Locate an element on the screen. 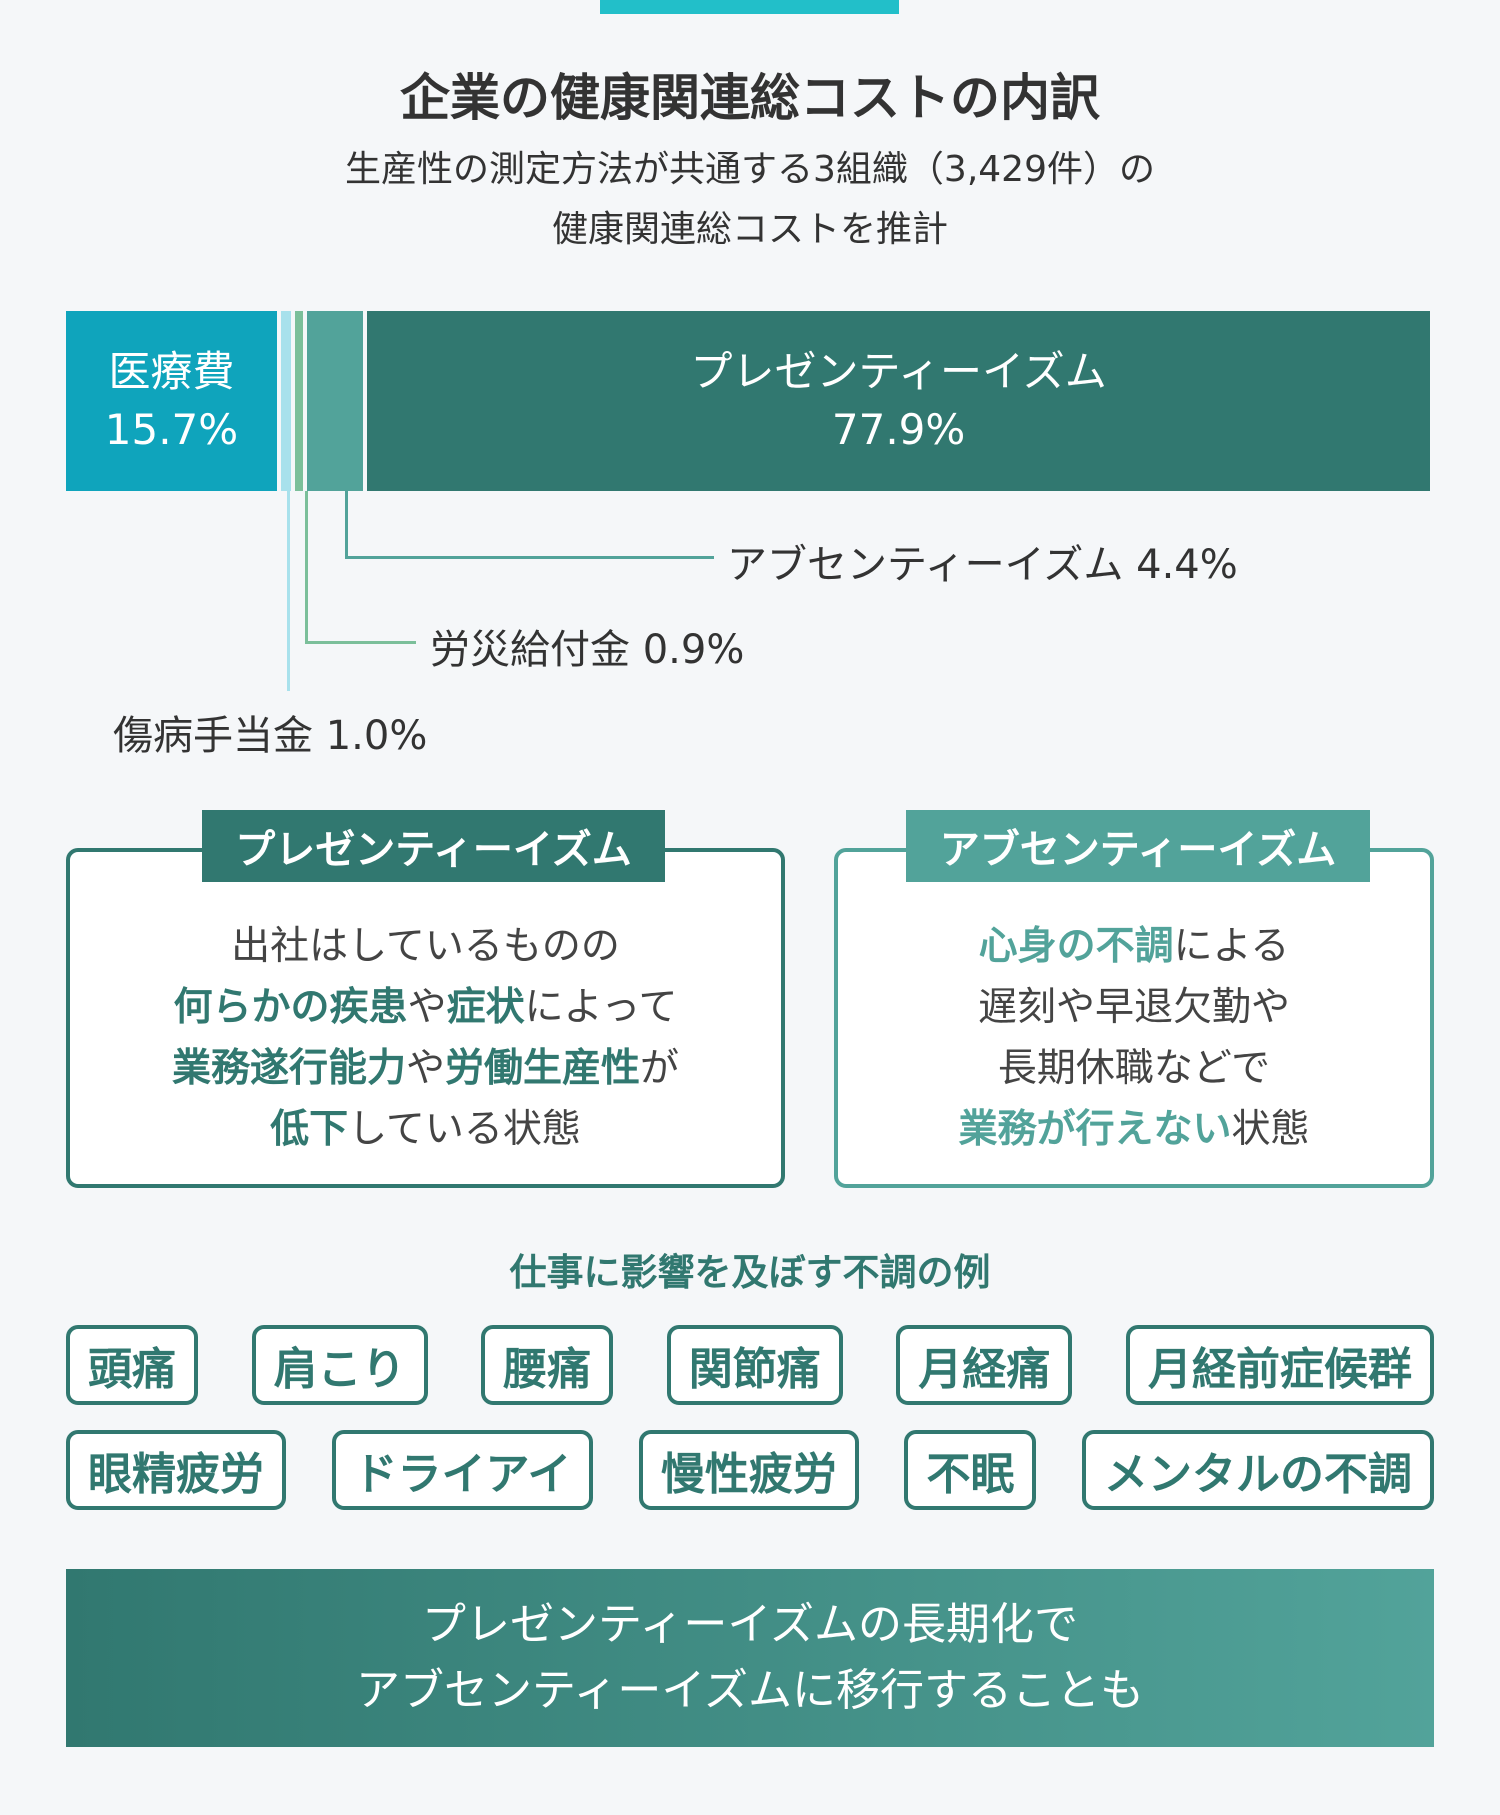  absenteeism-box: 心身の不調による遅刻や早退欠勤や 長期休職などで業務が行えない状態 is located at coordinates (1134, 1018).